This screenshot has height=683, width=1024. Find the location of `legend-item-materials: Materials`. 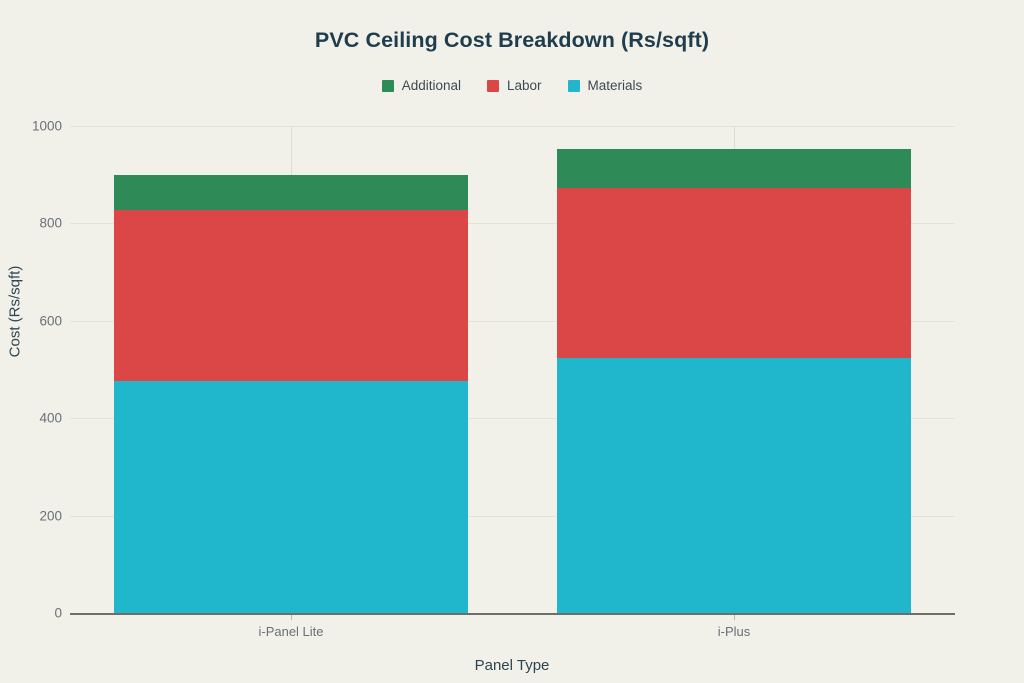

legend-item-materials: Materials is located at coordinates (605, 85).